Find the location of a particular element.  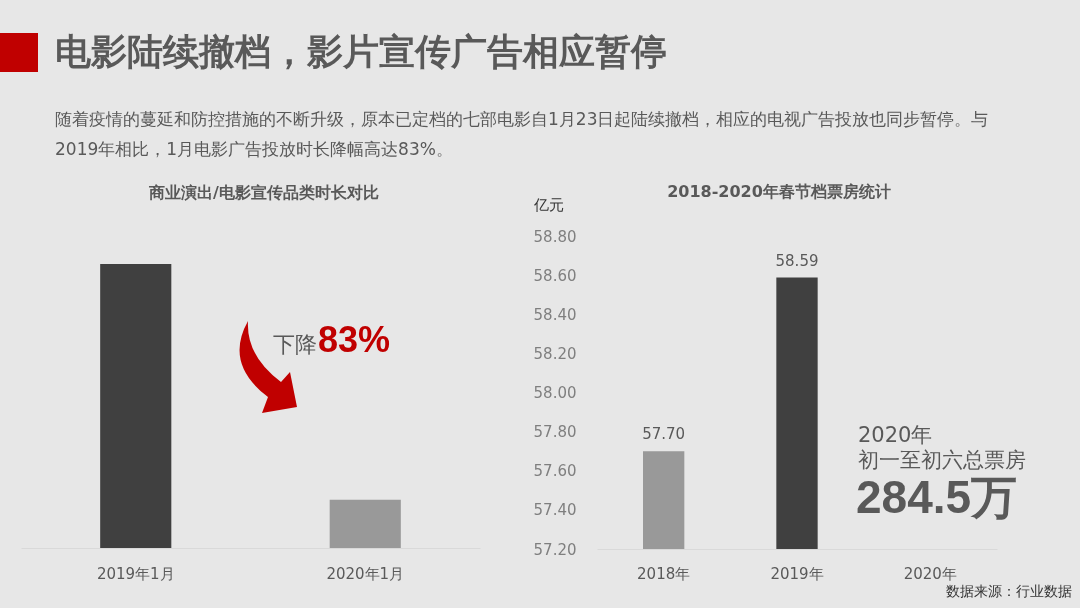

y-tick-label: 57.40 is located at coordinates (555, 510).